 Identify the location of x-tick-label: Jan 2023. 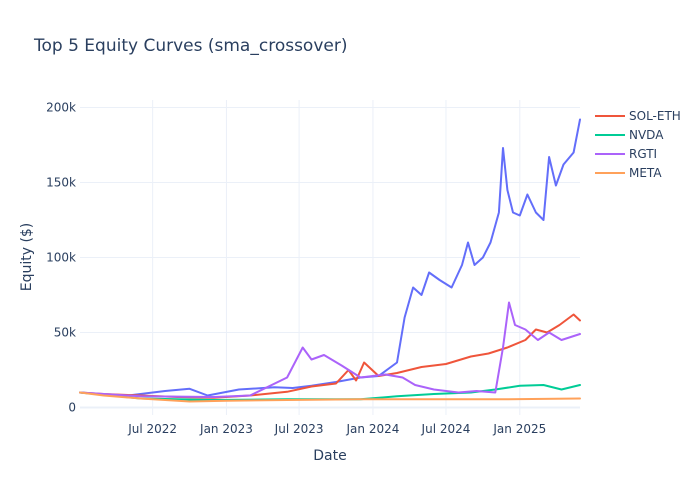
(226, 429).